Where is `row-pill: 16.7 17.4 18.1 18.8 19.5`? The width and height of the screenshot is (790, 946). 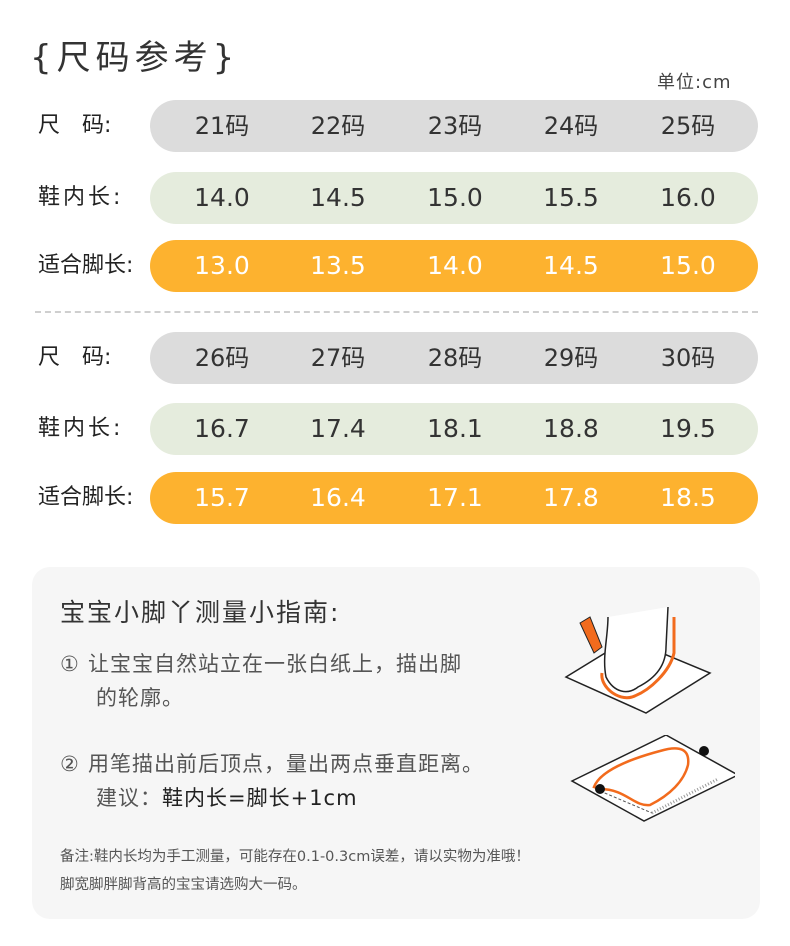
row-pill: 16.7 17.4 18.1 18.8 19.5 is located at coordinates (454, 429).